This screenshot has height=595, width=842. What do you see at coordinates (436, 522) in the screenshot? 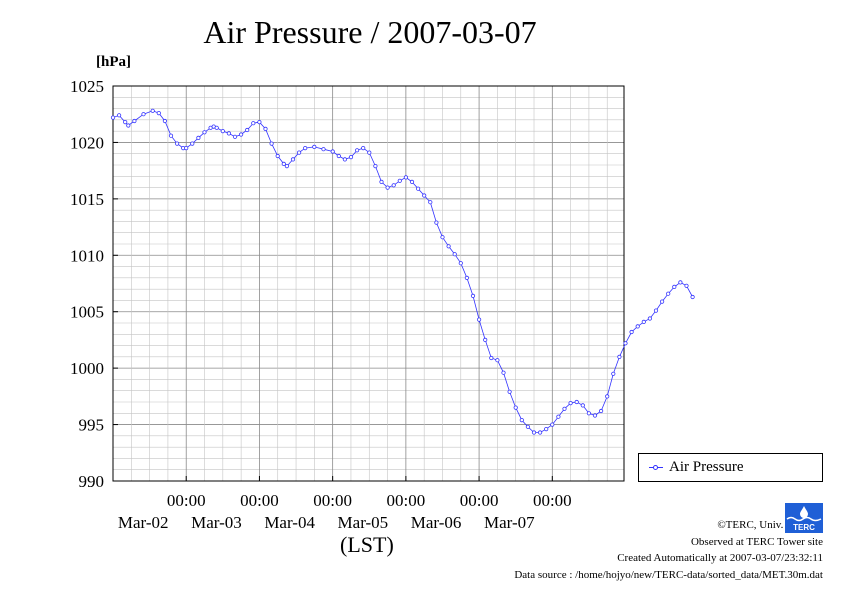
I see `x-tick-date-label: Mar-06` at bounding box center [436, 522].